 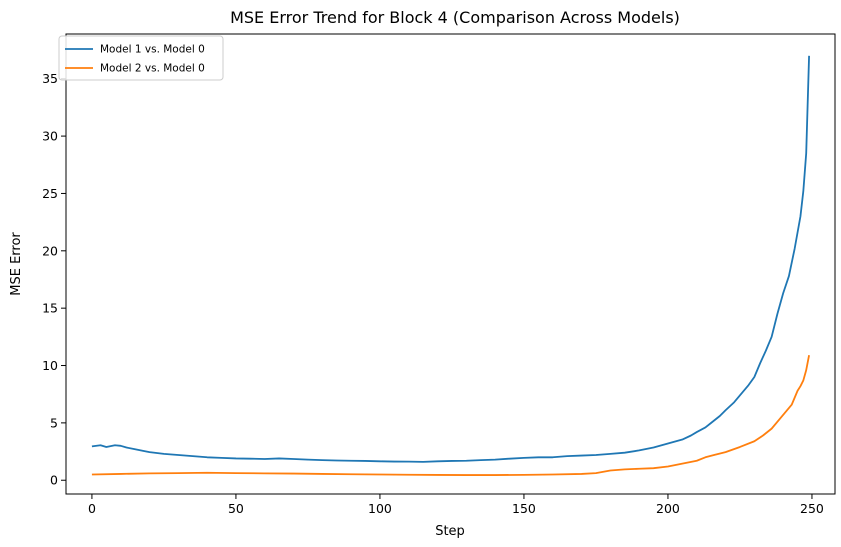 What do you see at coordinates (92, 508) in the screenshot?
I see `x-tick-label: 0` at bounding box center [92, 508].